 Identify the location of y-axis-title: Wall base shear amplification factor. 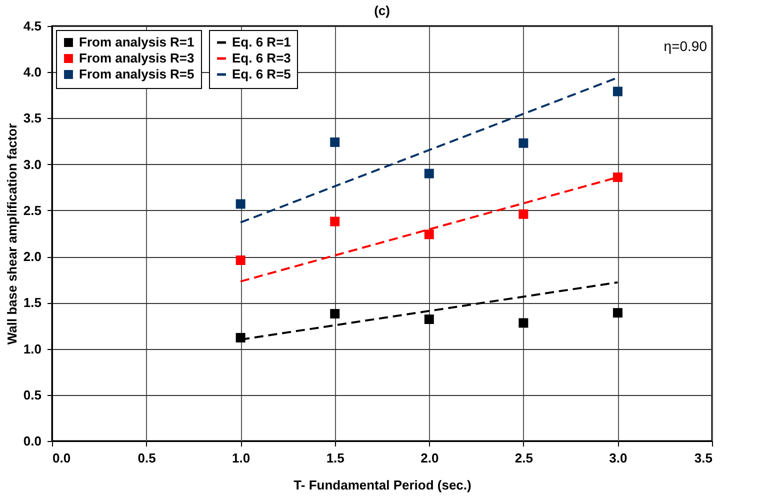
(12, 234).